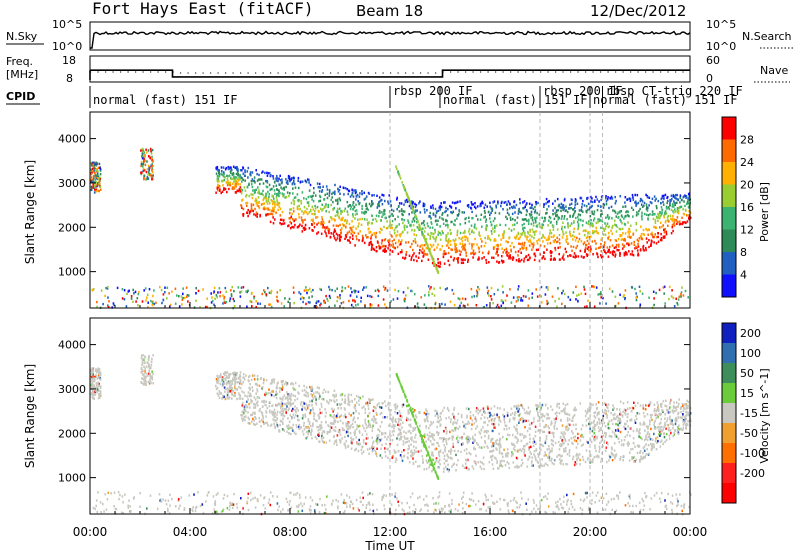 The image size is (800, 554). Describe the element at coordinates (309, 182) in the screenshot. I see `power-echo-1915` at that location.